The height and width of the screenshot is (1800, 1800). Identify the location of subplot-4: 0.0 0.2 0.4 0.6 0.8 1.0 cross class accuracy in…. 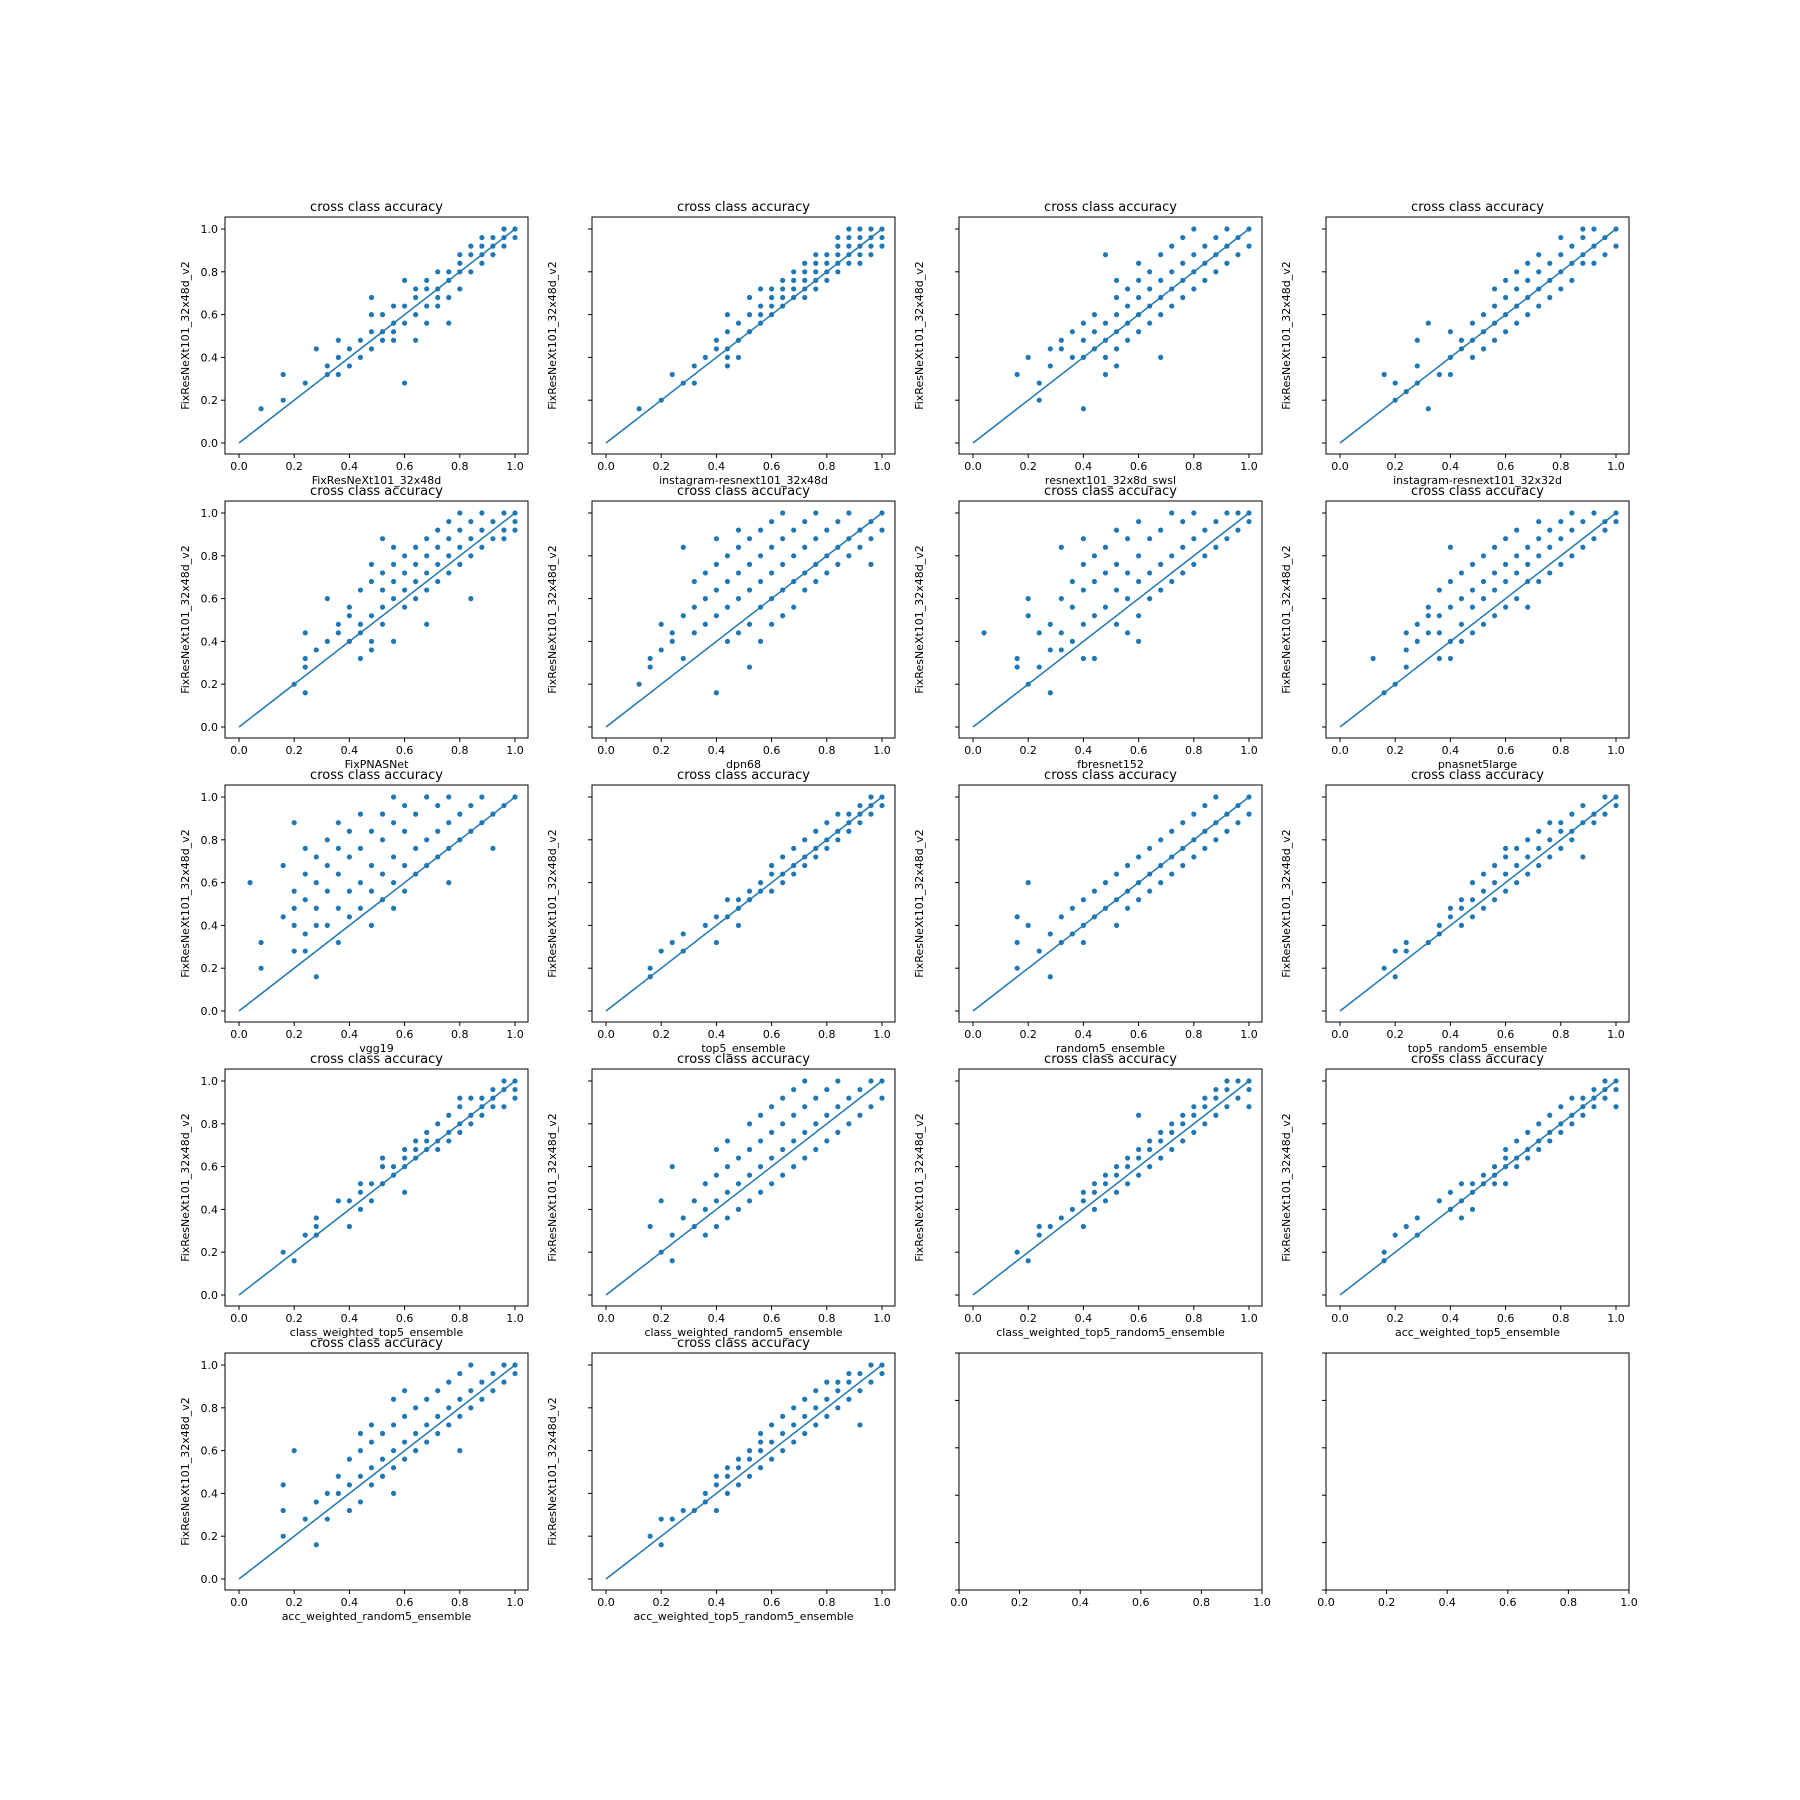
(1455, 343).